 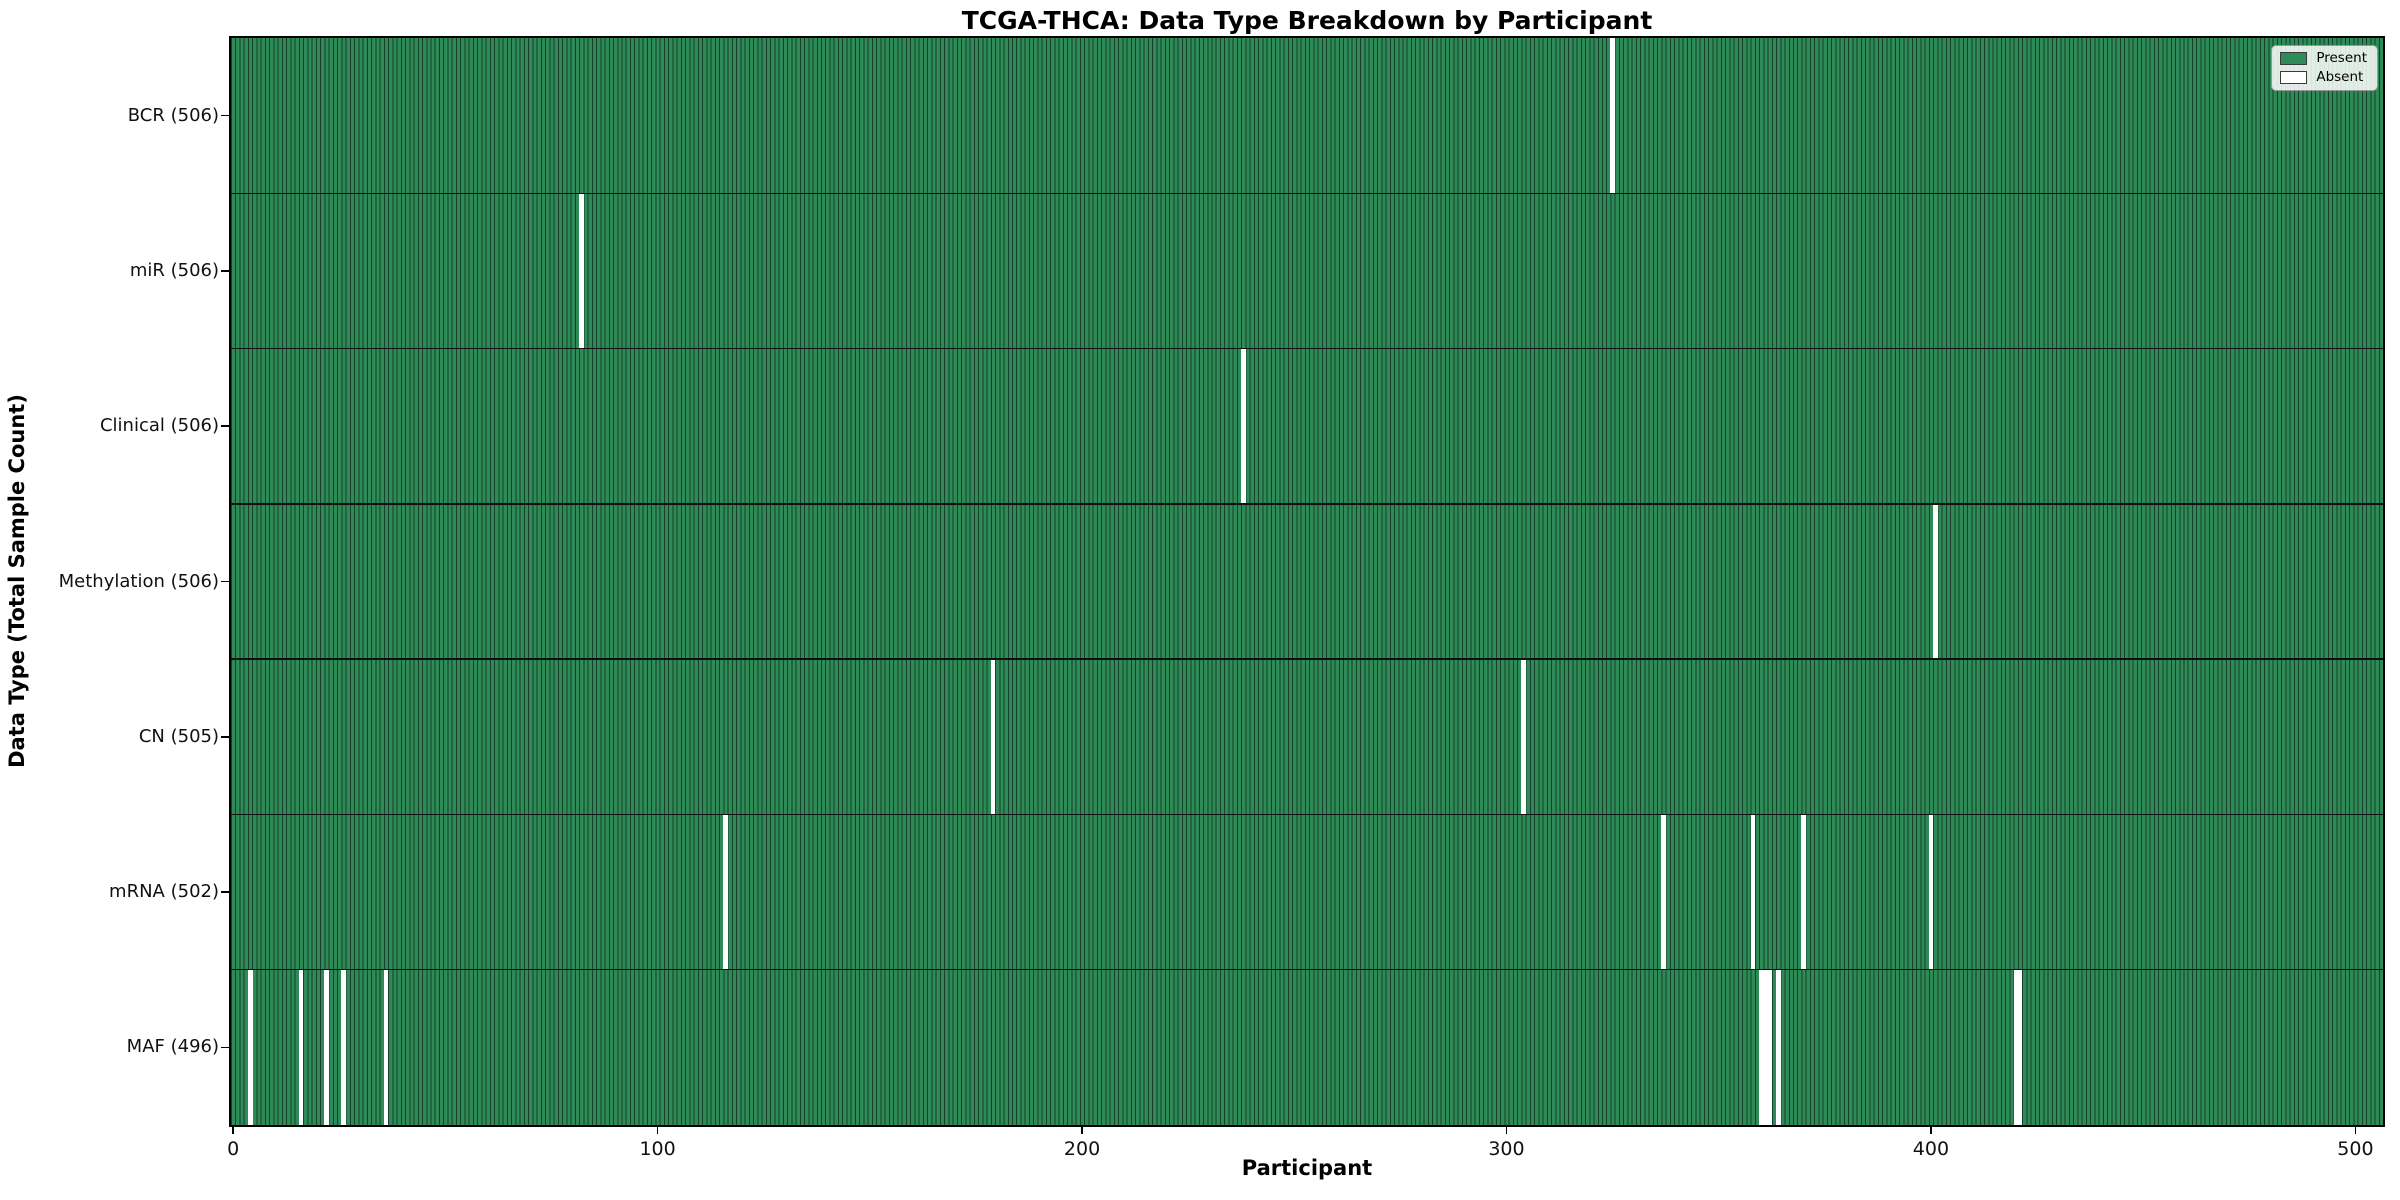 What do you see at coordinates (1307, 116) in the screenshot?
I see `row-bcr-bars` at bounding box center [1307, 116].